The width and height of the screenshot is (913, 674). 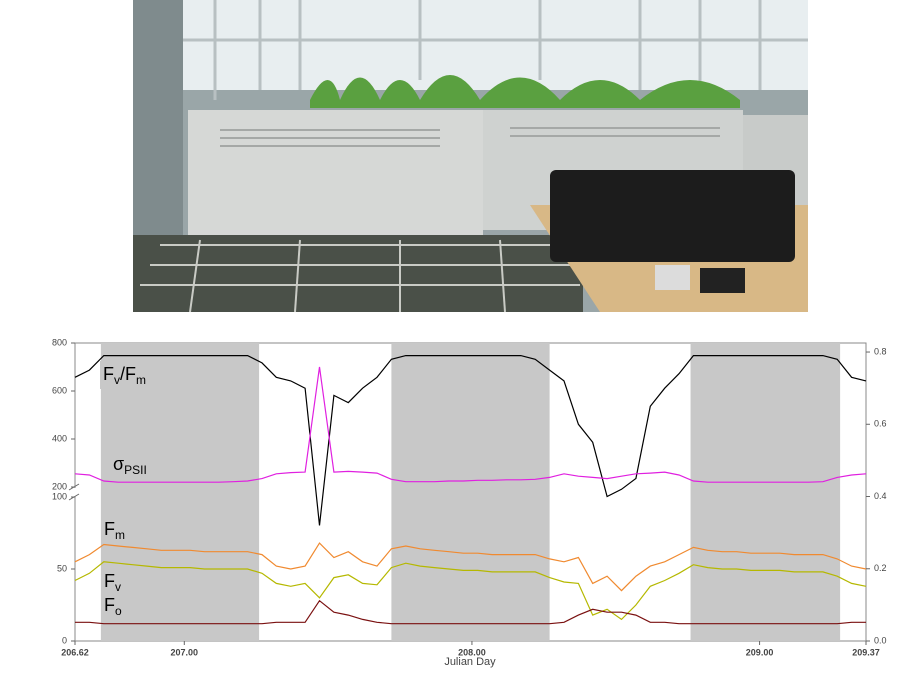 What do you see at coordinates (525, 91) in the screenshot?
I see `plants` at bounding box center [525, 91].